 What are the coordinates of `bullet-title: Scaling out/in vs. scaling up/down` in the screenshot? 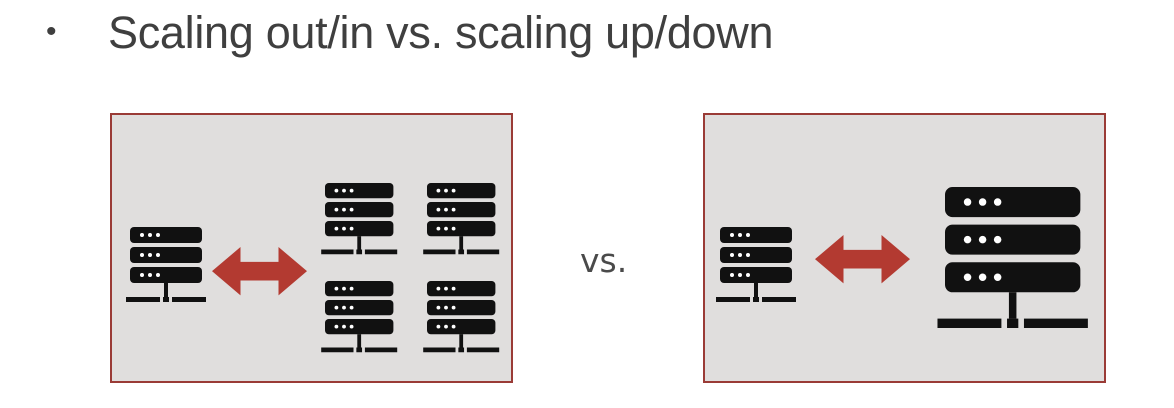 It's located at (441, 32).